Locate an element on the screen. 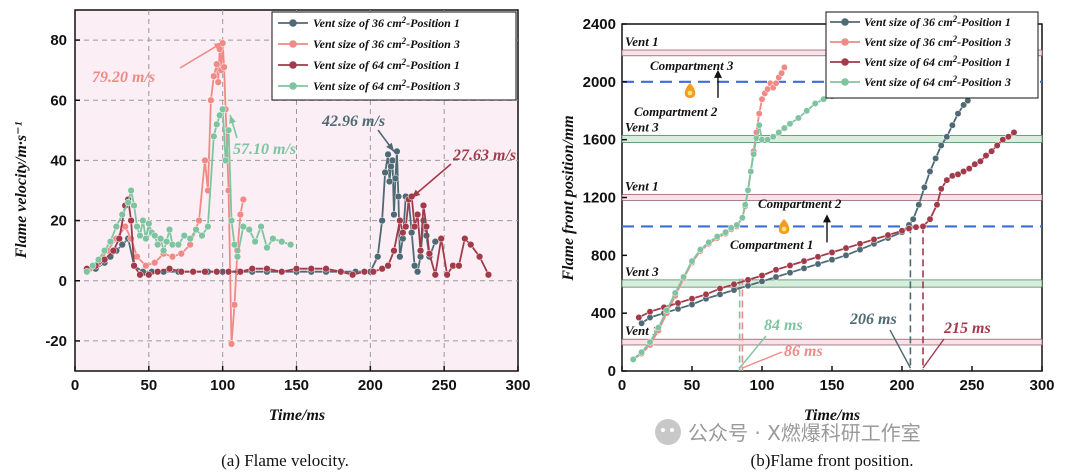 The width and height of the screenshot is (1080, 474). panel-b-x-axis-label: Time/ms is located at coordinates (832, 415).